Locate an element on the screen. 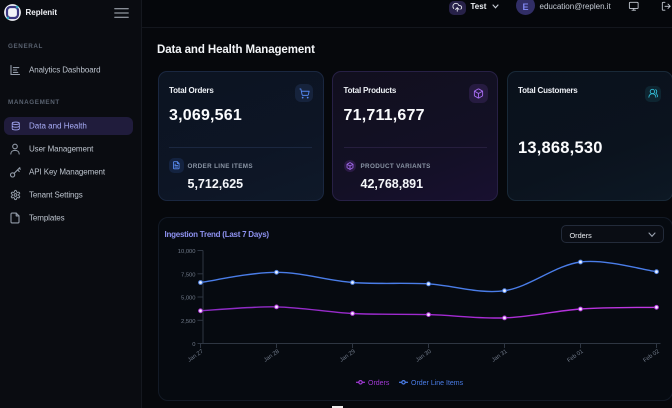 Image resolution: width=672 pixels, height=408 pixels. svg-text: 10,000 is located at coordinates (187, 252).